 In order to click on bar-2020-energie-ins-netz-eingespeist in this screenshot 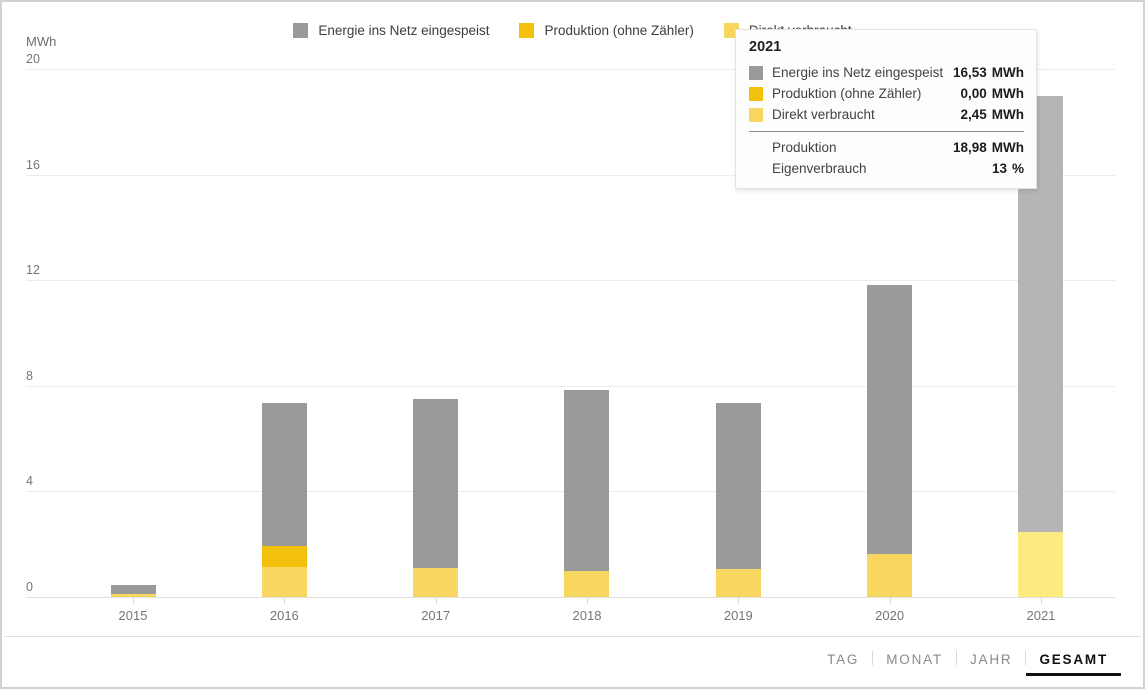, I will do `click(890, 419)`.